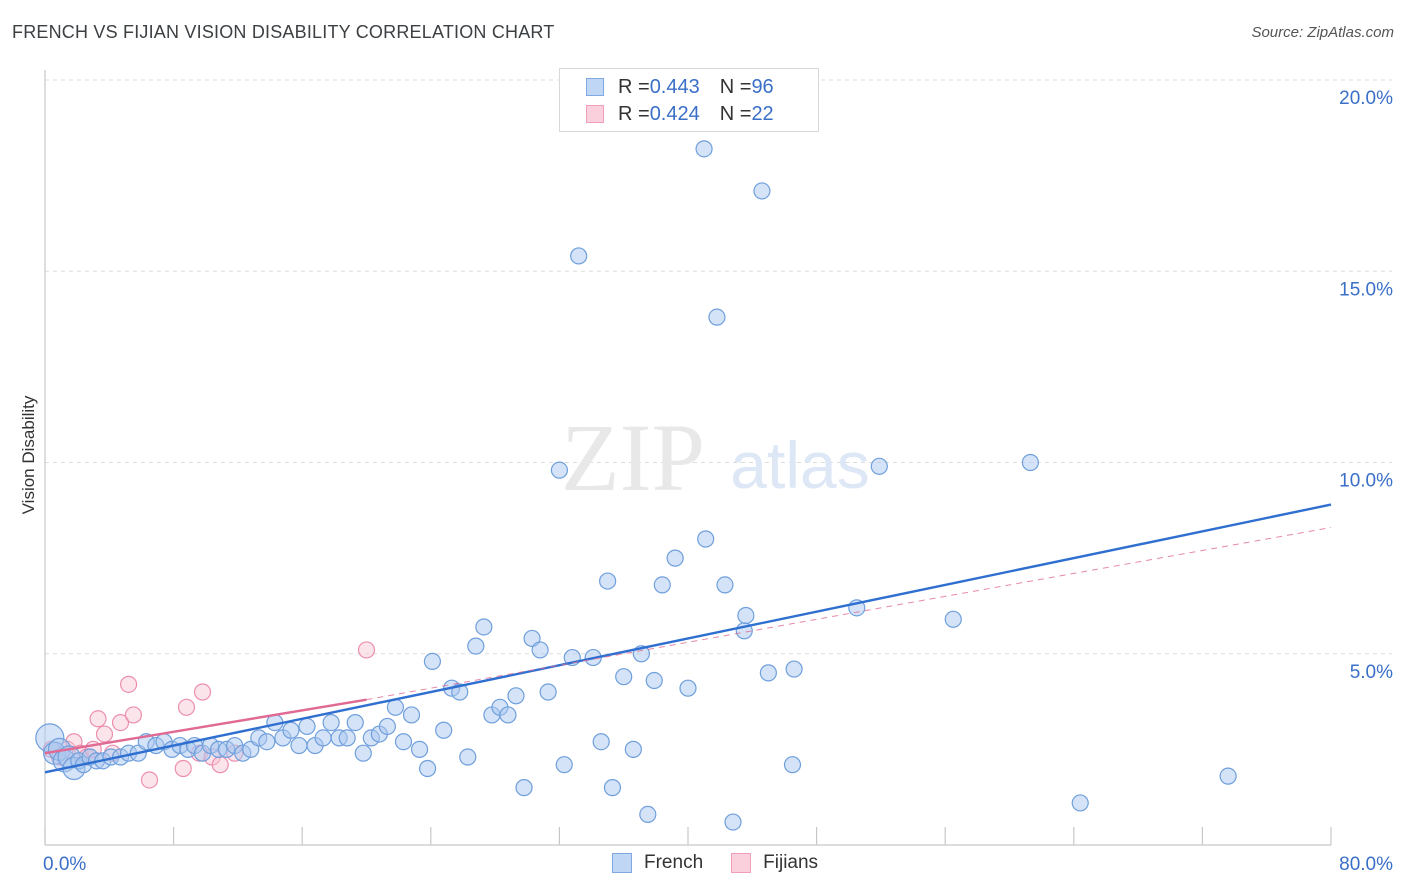 The image size is (1406, 892). Describe the element at coordinates (741, 863) in the screenshot. I see `fijians-swatch` at that location.